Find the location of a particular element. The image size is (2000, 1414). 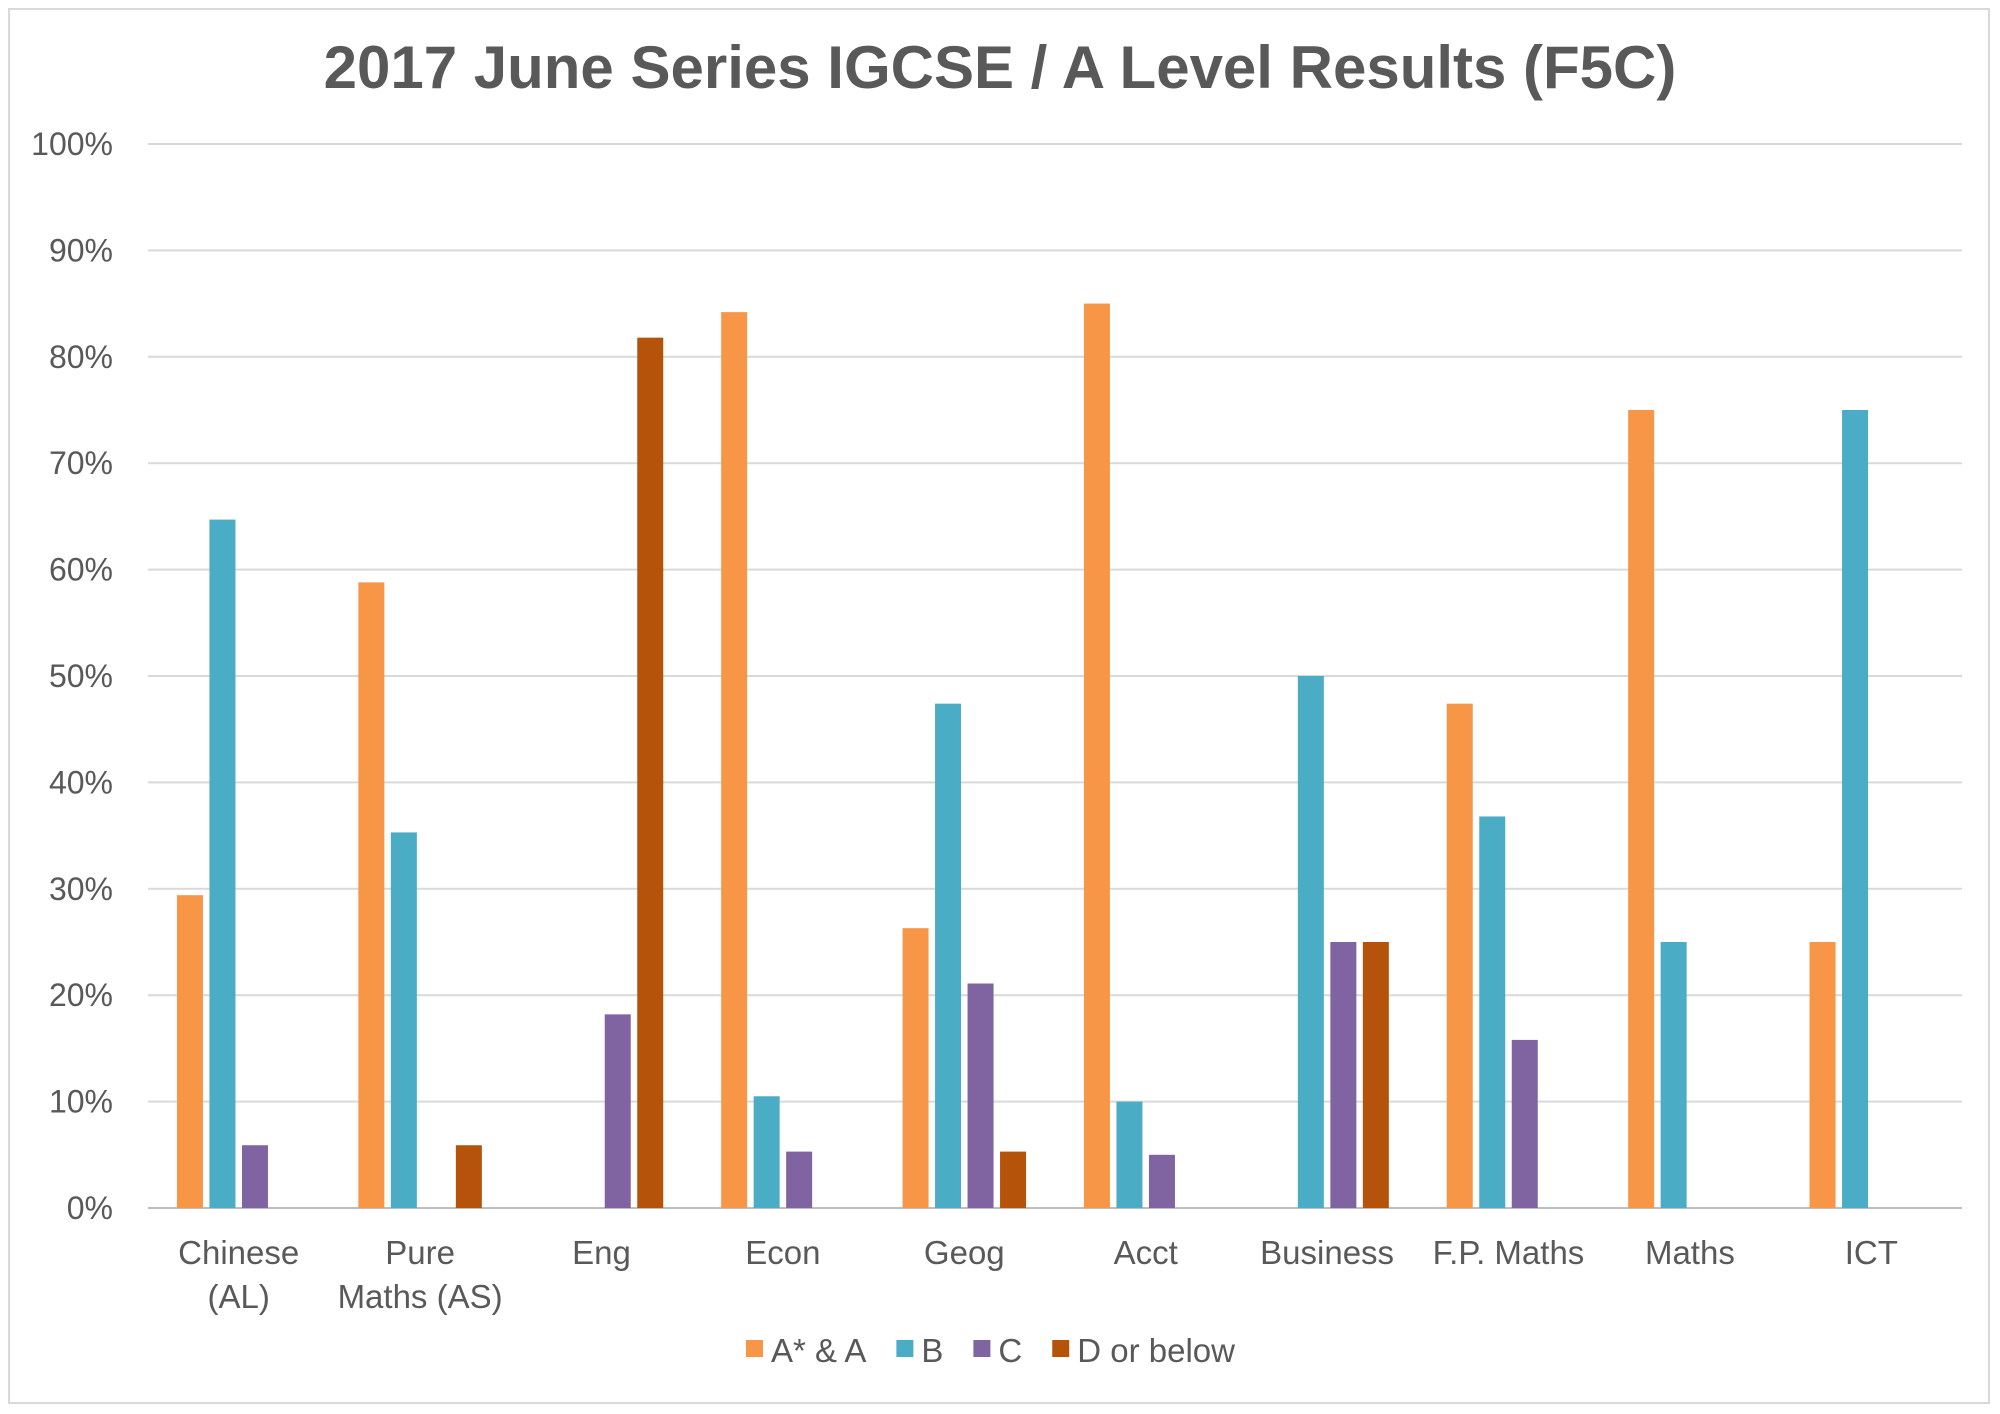

y-tick-label: 80% is located at coordinates (81, 357).